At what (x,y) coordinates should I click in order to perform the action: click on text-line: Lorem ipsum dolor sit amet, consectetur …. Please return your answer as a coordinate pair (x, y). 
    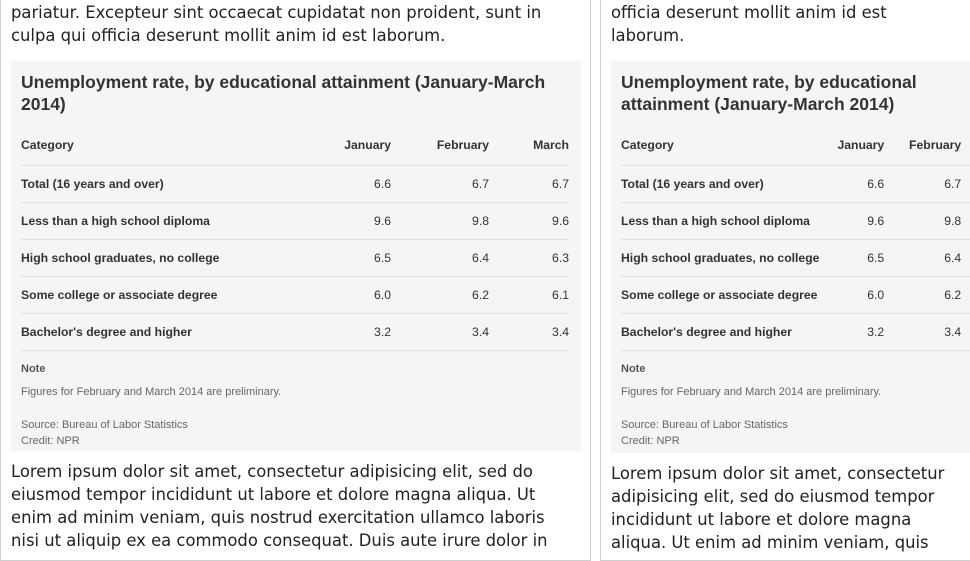
    Looking at the image, I should click on (272, 471).